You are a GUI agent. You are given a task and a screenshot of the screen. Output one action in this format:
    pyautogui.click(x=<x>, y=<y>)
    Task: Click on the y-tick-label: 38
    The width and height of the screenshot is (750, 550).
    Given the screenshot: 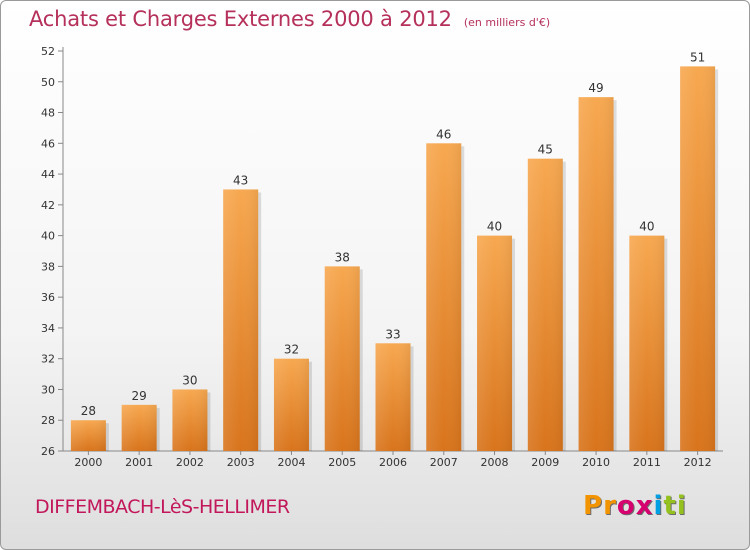 What is the action you would take?
    pyautogui.click(x=48, y=266)
    